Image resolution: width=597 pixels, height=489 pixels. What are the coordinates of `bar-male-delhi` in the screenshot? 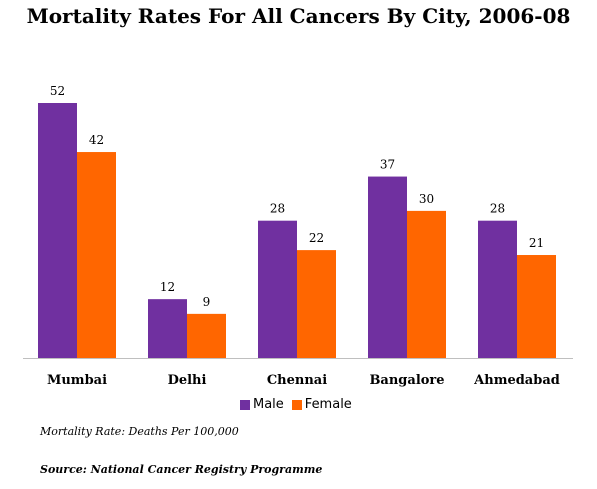 It's located at (167, 328).